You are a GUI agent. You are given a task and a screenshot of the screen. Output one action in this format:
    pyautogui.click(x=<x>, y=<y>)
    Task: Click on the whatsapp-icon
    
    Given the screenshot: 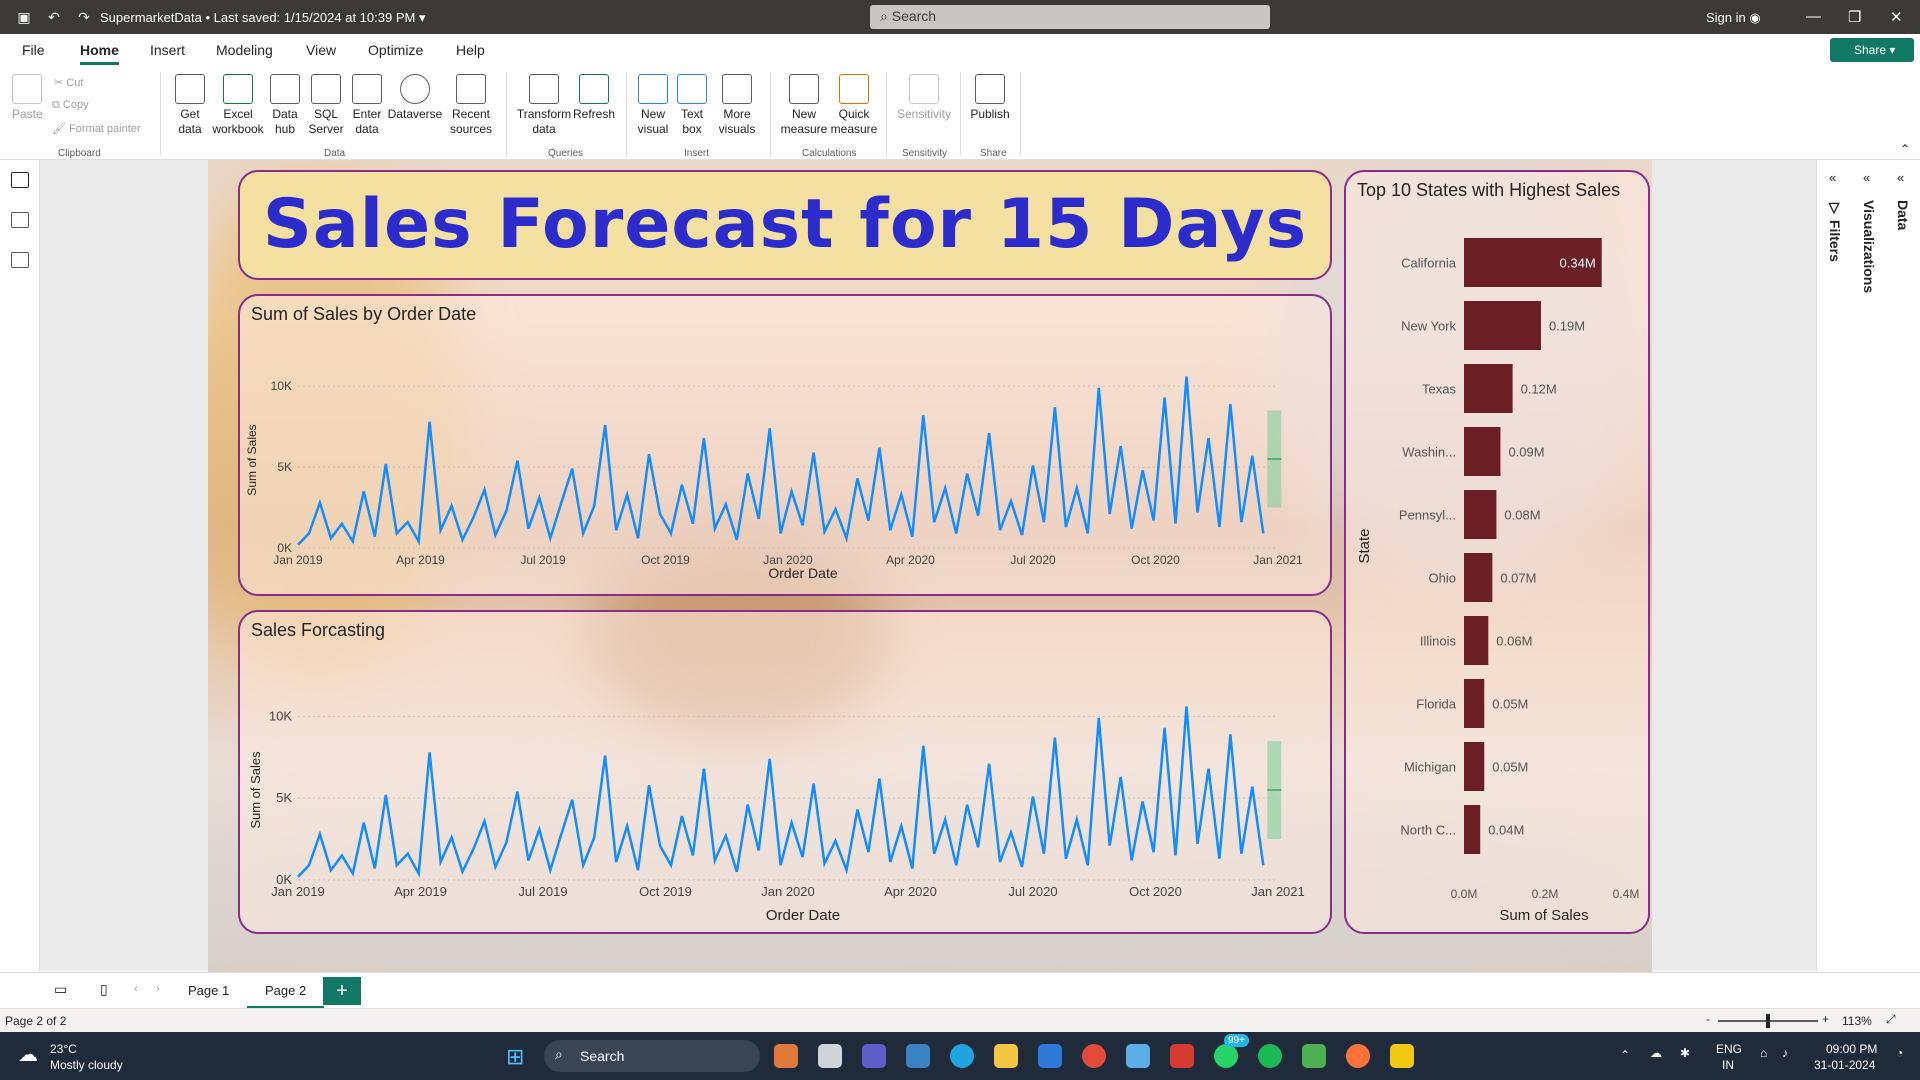 What is the action you would take?
    pyautogui.click(x=1226, y=1056)
    